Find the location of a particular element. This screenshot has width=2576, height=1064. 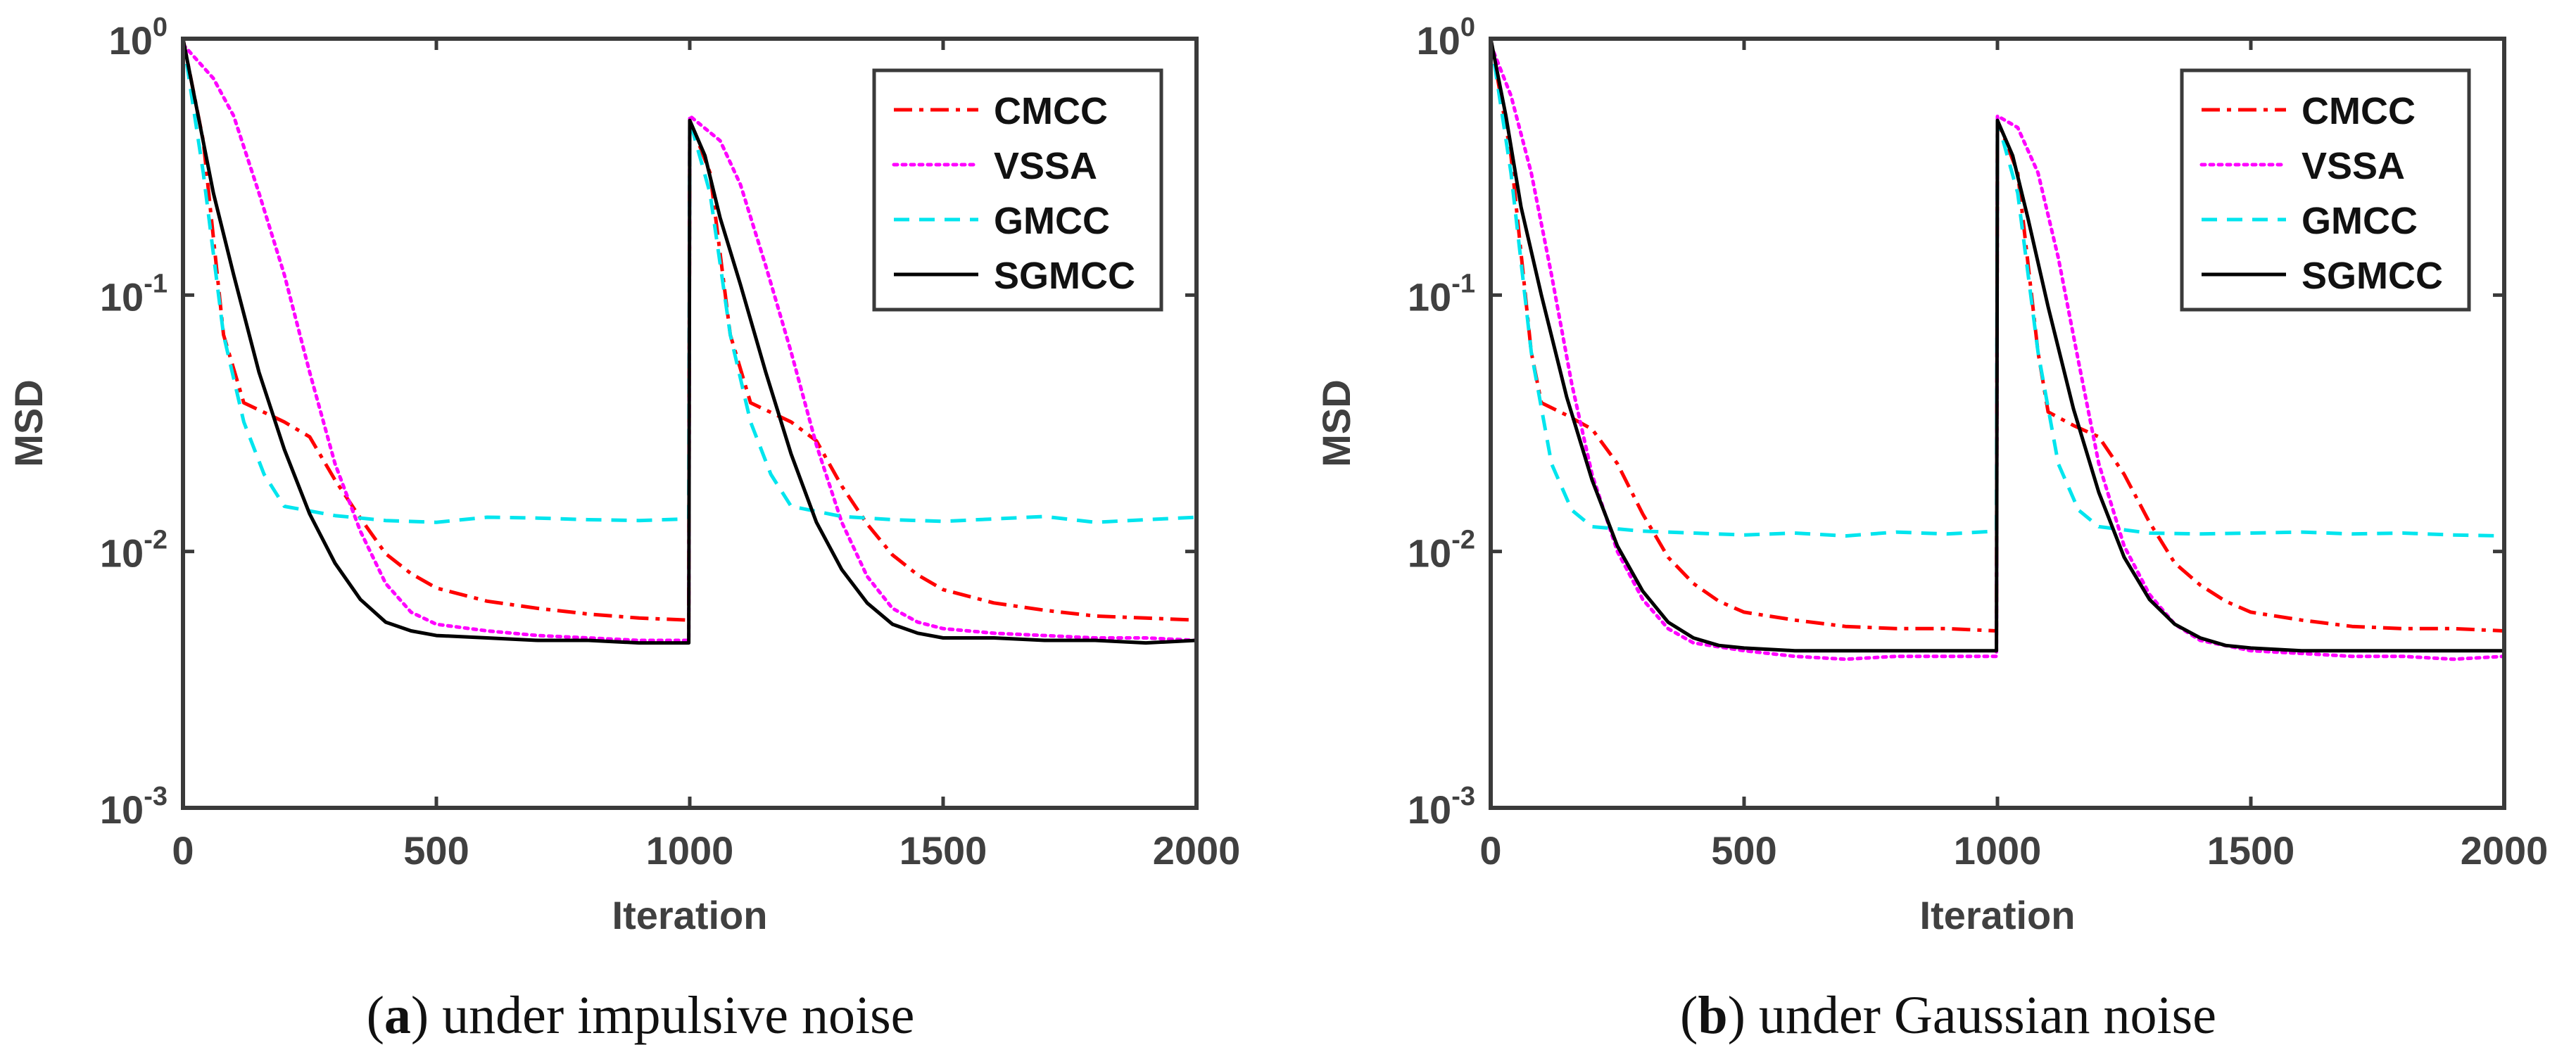

caption-b: (b) under Gaussian noise is located at coordinates (1948, 1015).